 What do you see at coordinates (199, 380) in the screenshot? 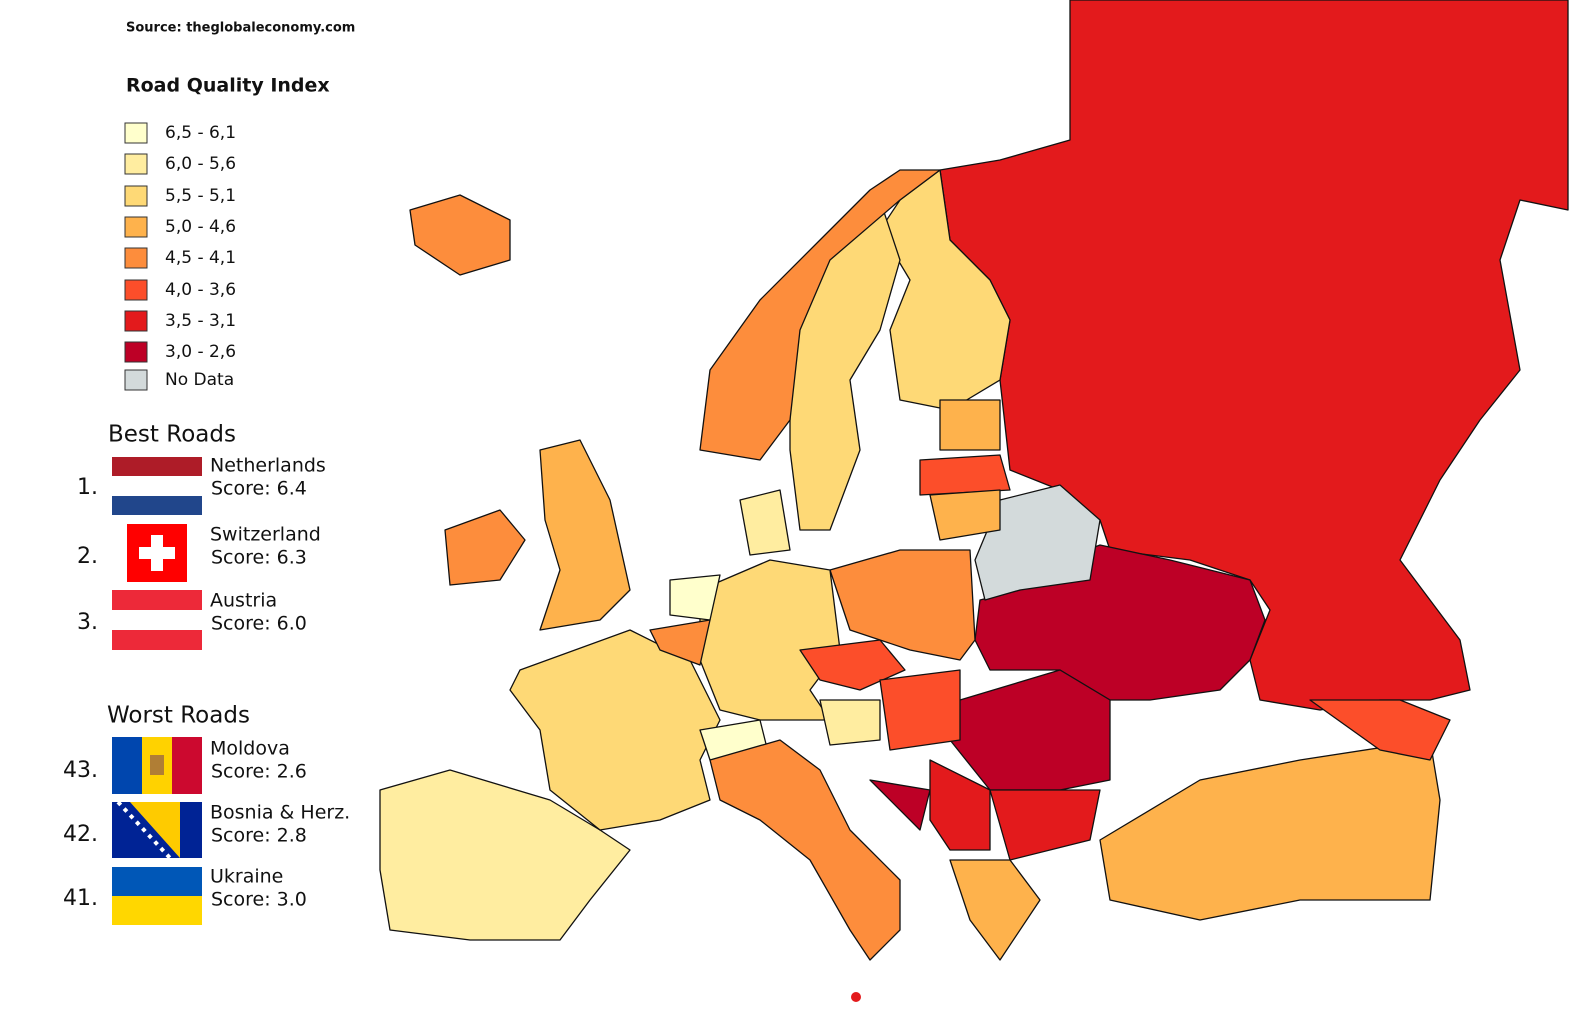
I see `legend-label: No Data` at bounding box center [199, 380].